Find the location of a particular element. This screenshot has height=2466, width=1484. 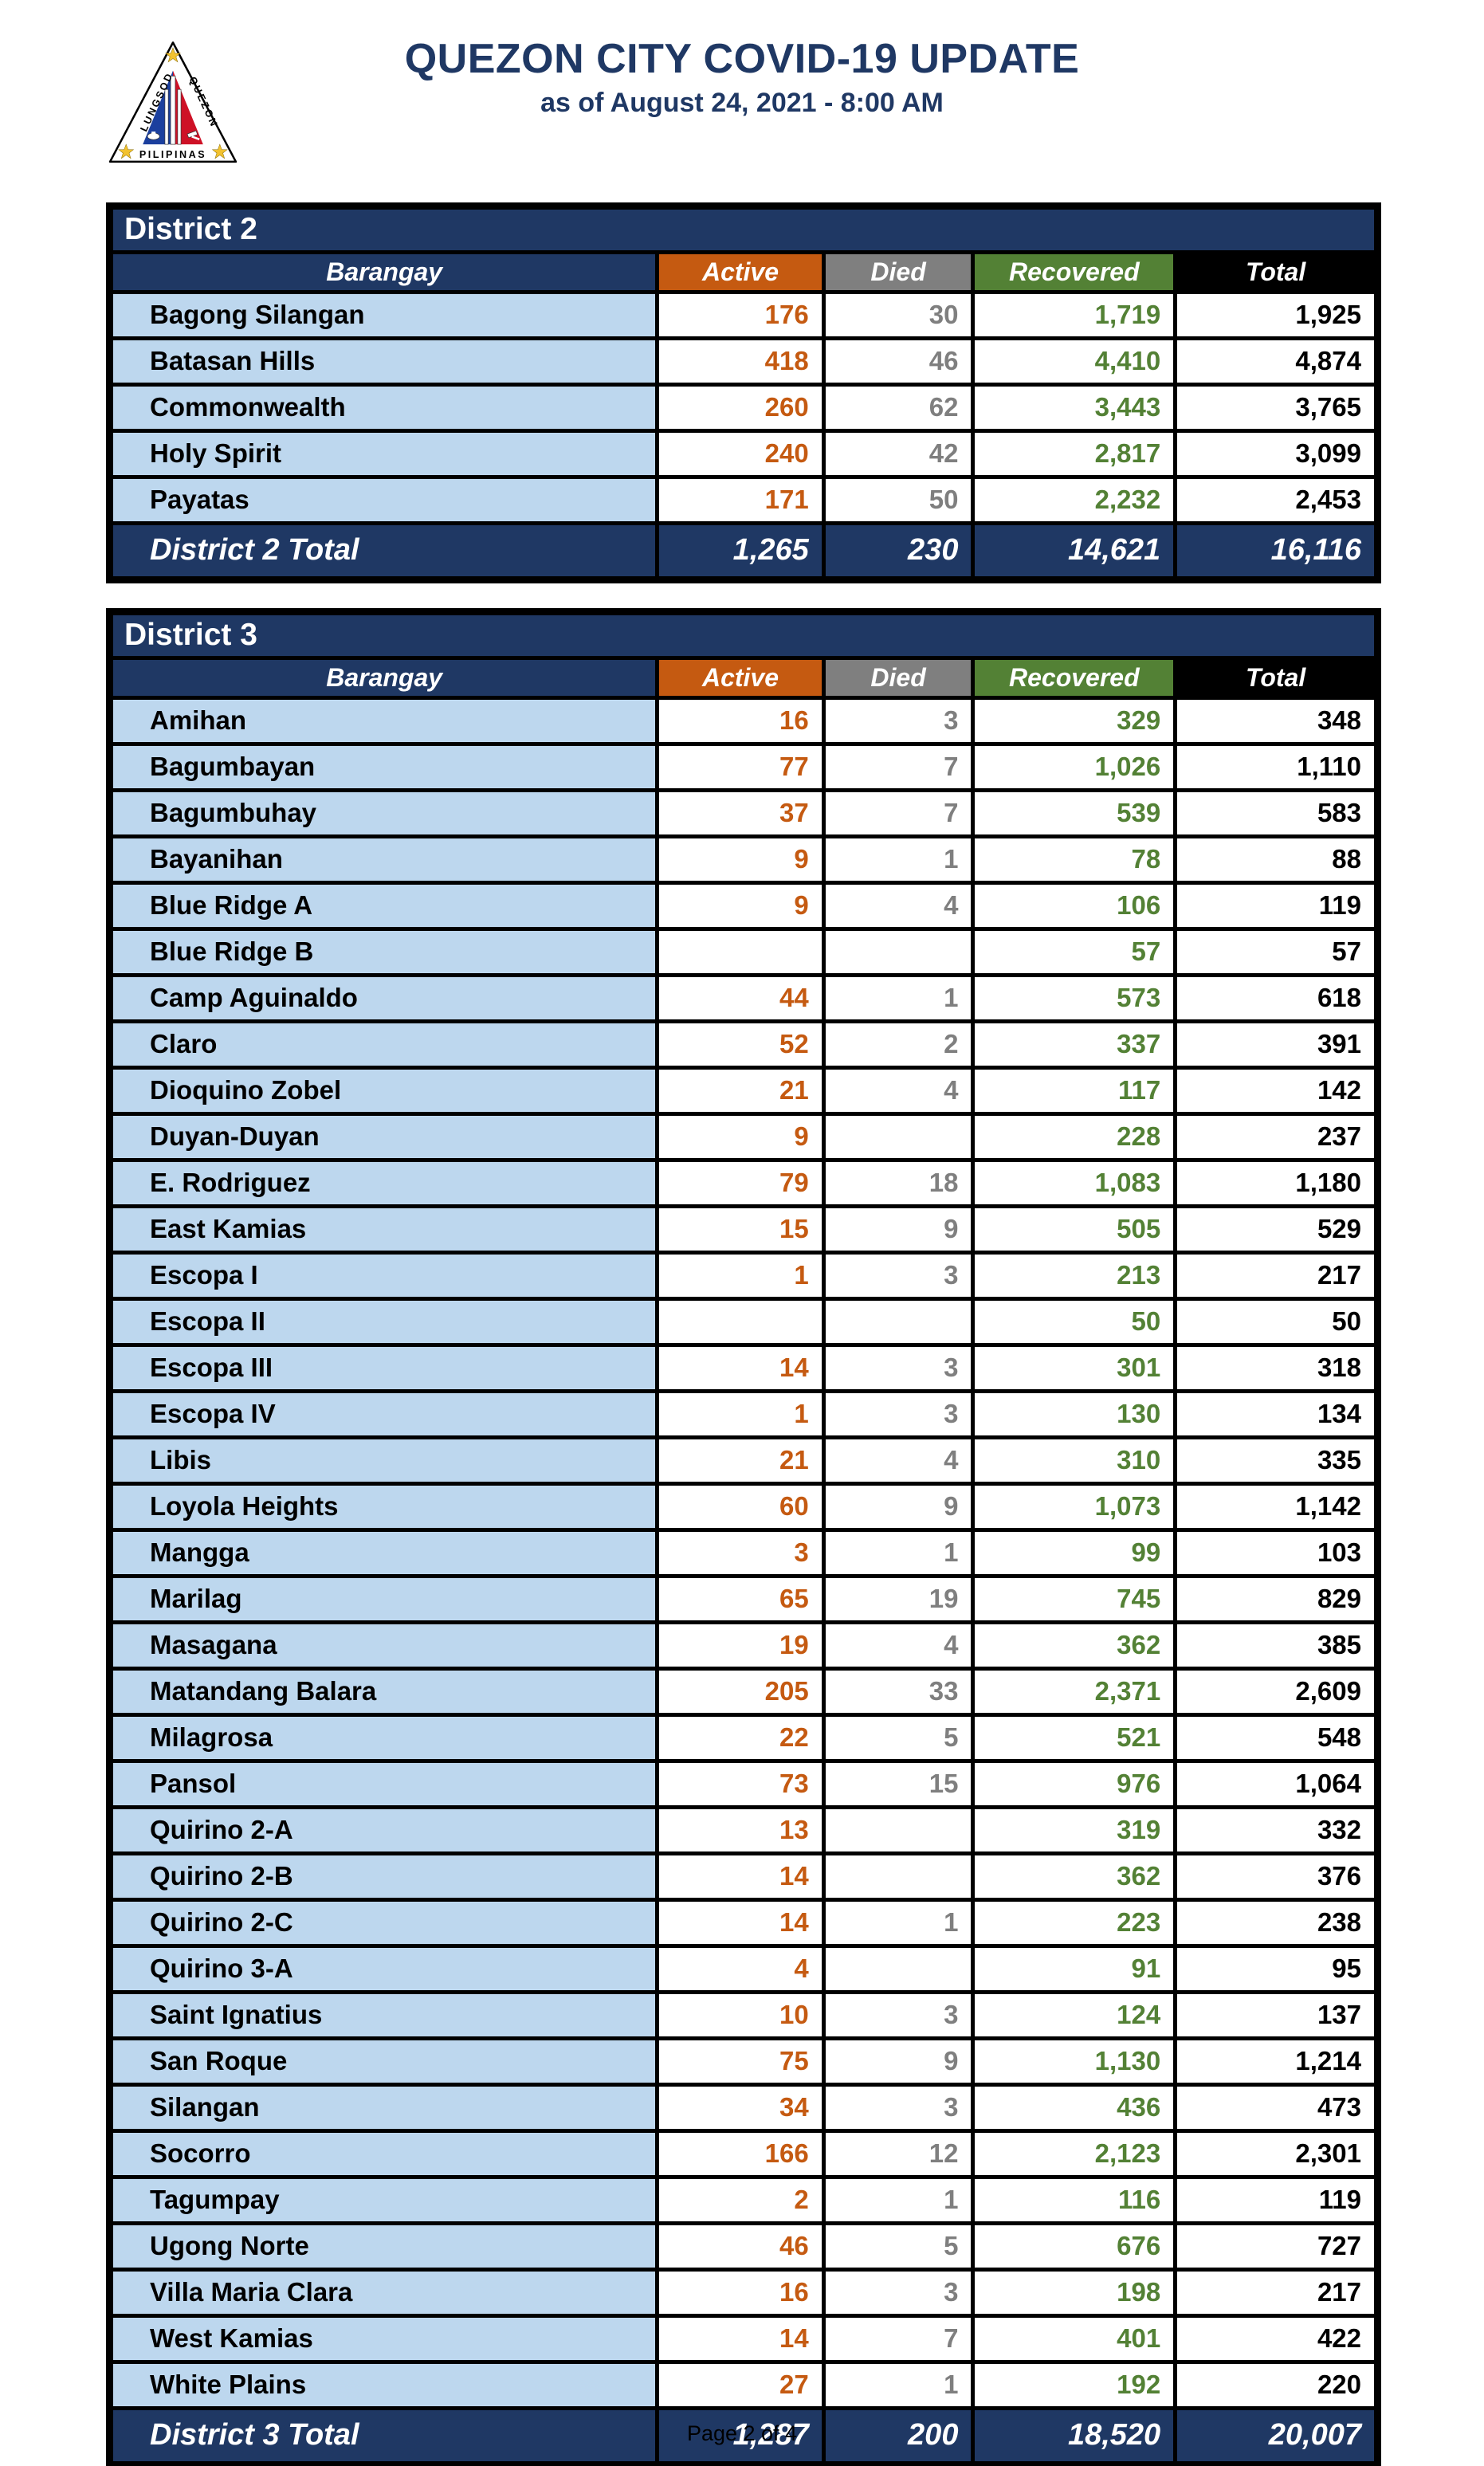

total-count-cell: 1,214 is located at coordinates (1276, 2061).